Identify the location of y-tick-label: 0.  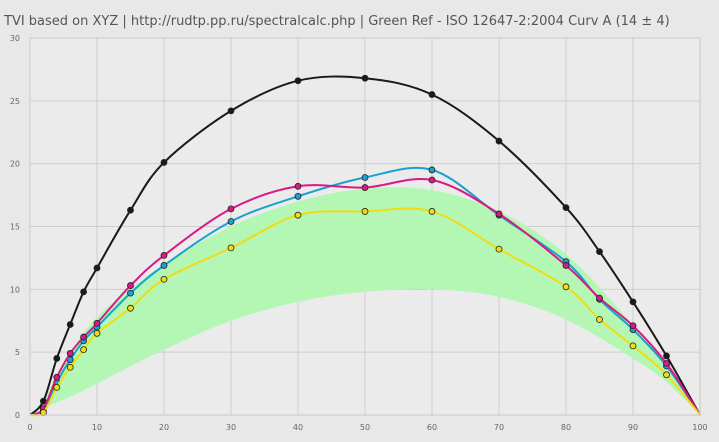
(17, 415).